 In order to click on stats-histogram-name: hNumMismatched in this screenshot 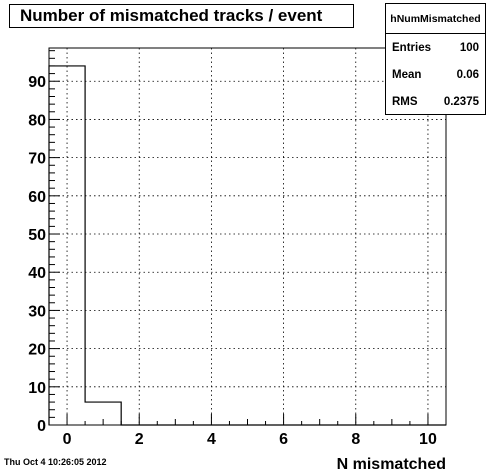, I will do `click(435, 19)`.